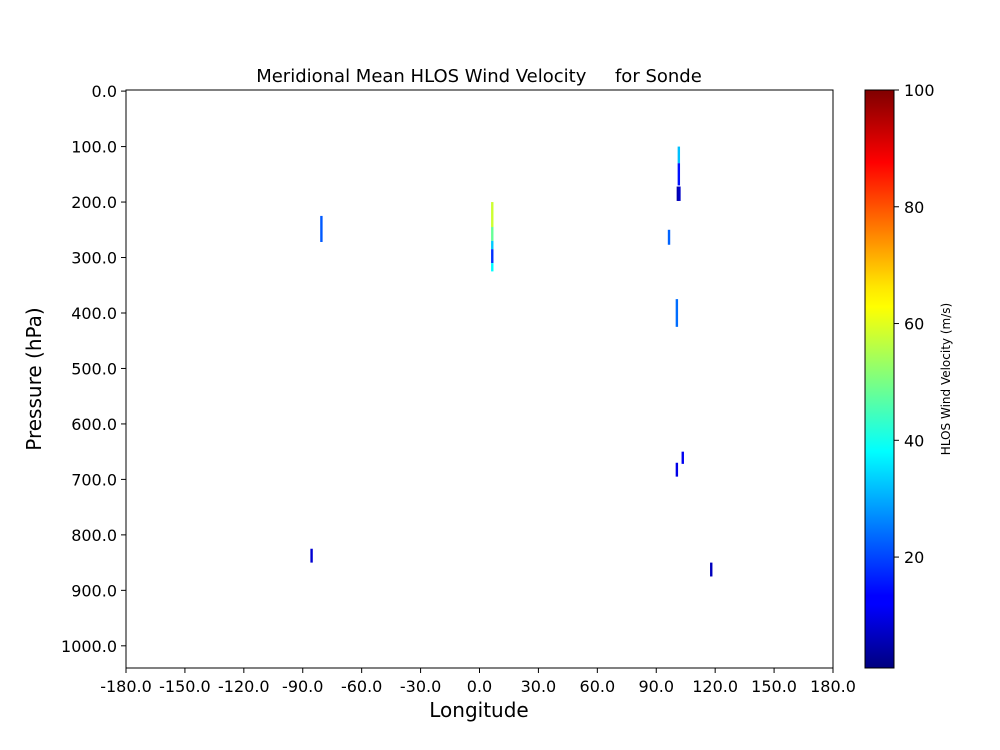 The width and height of the screenshot is (1000, 750). I want to click on x-tick-label: 0.0, so click(479, 686).